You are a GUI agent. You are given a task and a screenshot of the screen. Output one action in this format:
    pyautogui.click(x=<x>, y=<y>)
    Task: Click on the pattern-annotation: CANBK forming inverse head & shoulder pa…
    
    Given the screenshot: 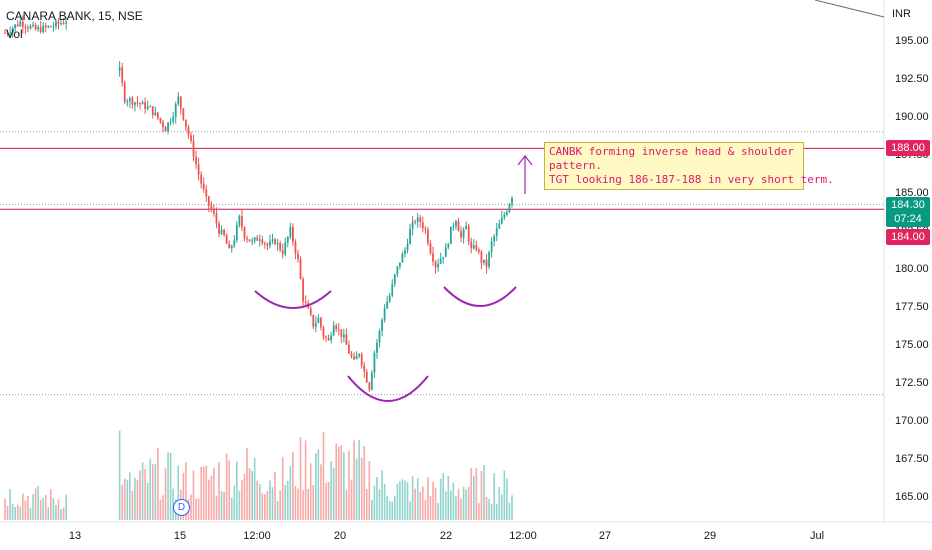 What is the action you would take?
    pyautogui.click(x=689, y=166)
    